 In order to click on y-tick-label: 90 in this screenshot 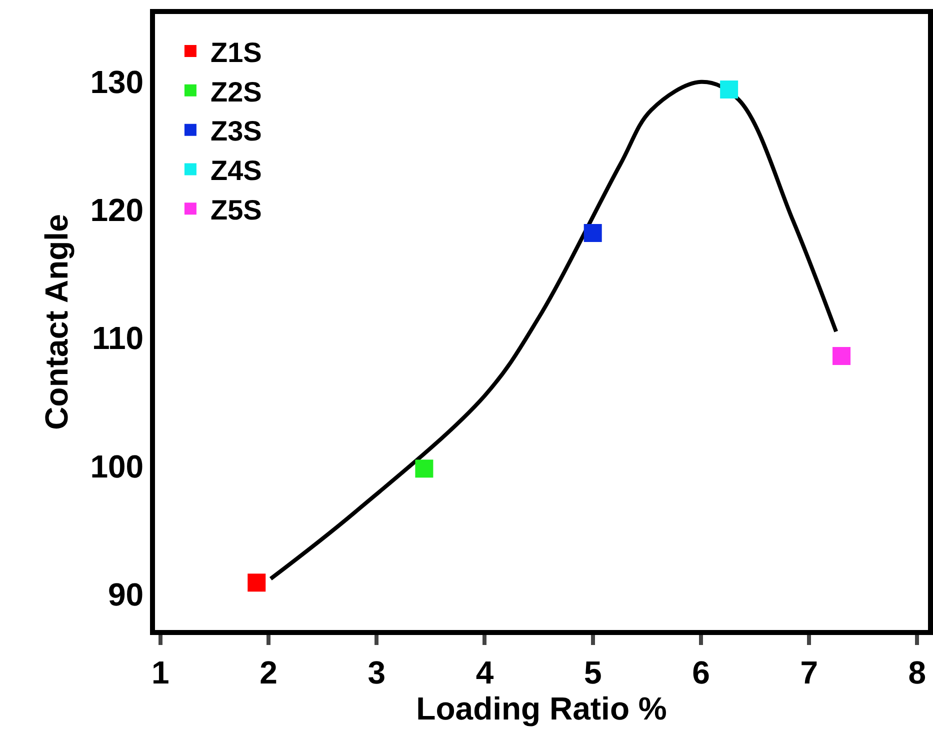, I will do `click(126, 594)`.